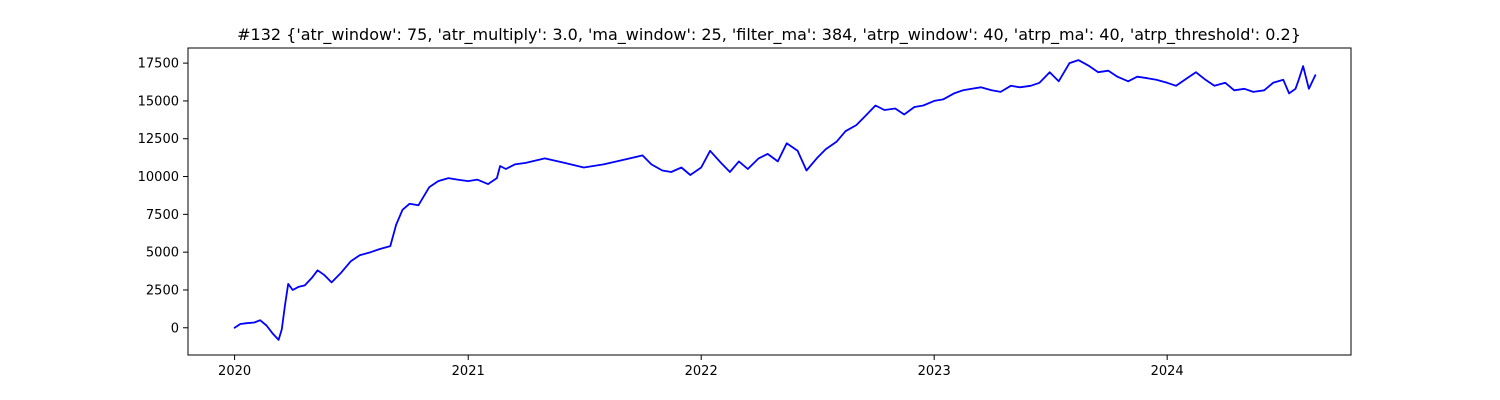 This screenshot has width=1500, height=400. I want to click on x-axis: 2020 2021 2022 2023 2024, so click(701, 367).